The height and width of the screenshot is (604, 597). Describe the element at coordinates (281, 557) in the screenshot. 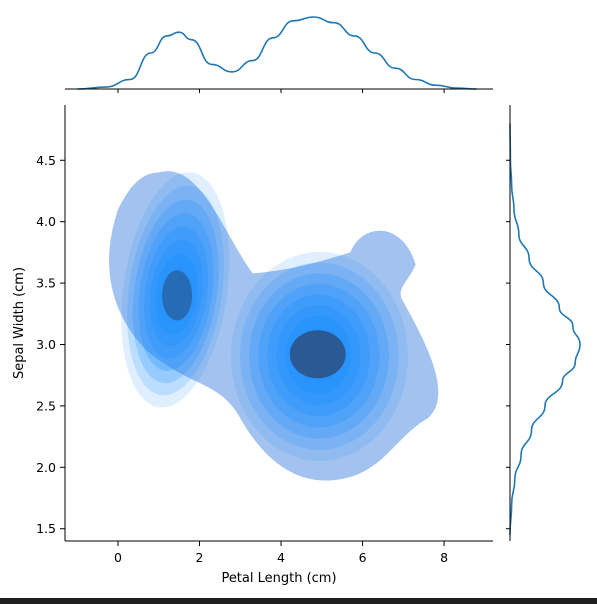

I see `x-tick-label-2: 4` at that location.